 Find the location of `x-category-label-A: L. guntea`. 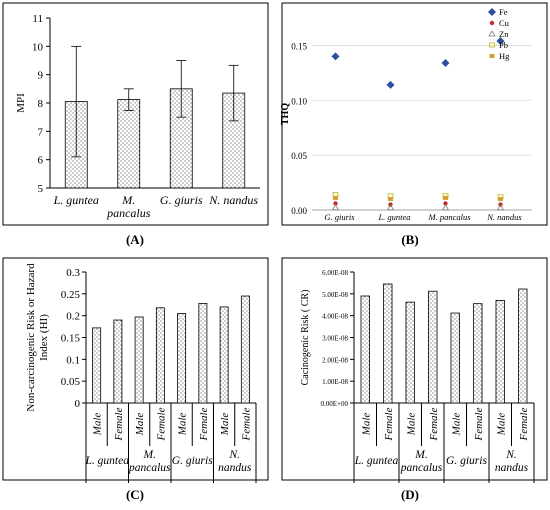

x-category-label-A: L. guntea is located at coordinates (76, 200).